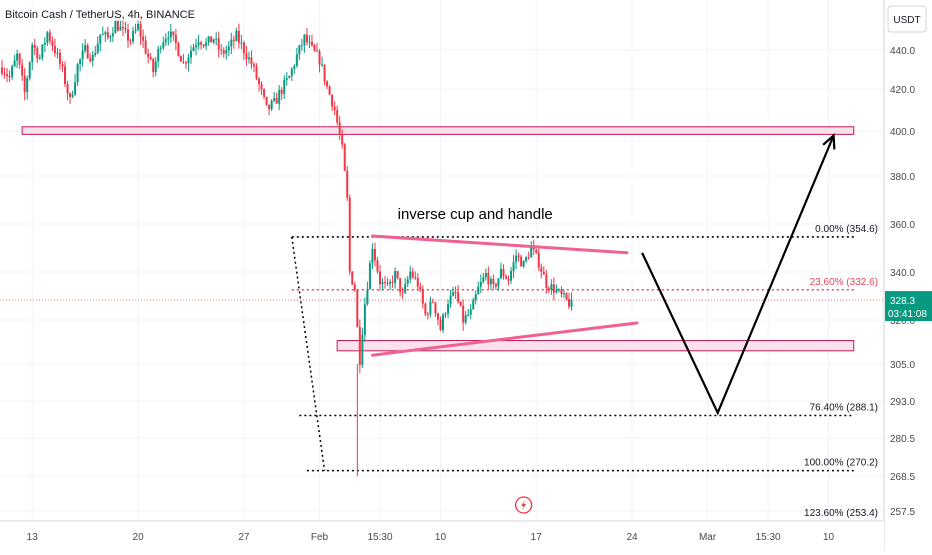 This screenshot has height=555, width=932. I want to click on x-tick-label: 24, so click(632, 537).